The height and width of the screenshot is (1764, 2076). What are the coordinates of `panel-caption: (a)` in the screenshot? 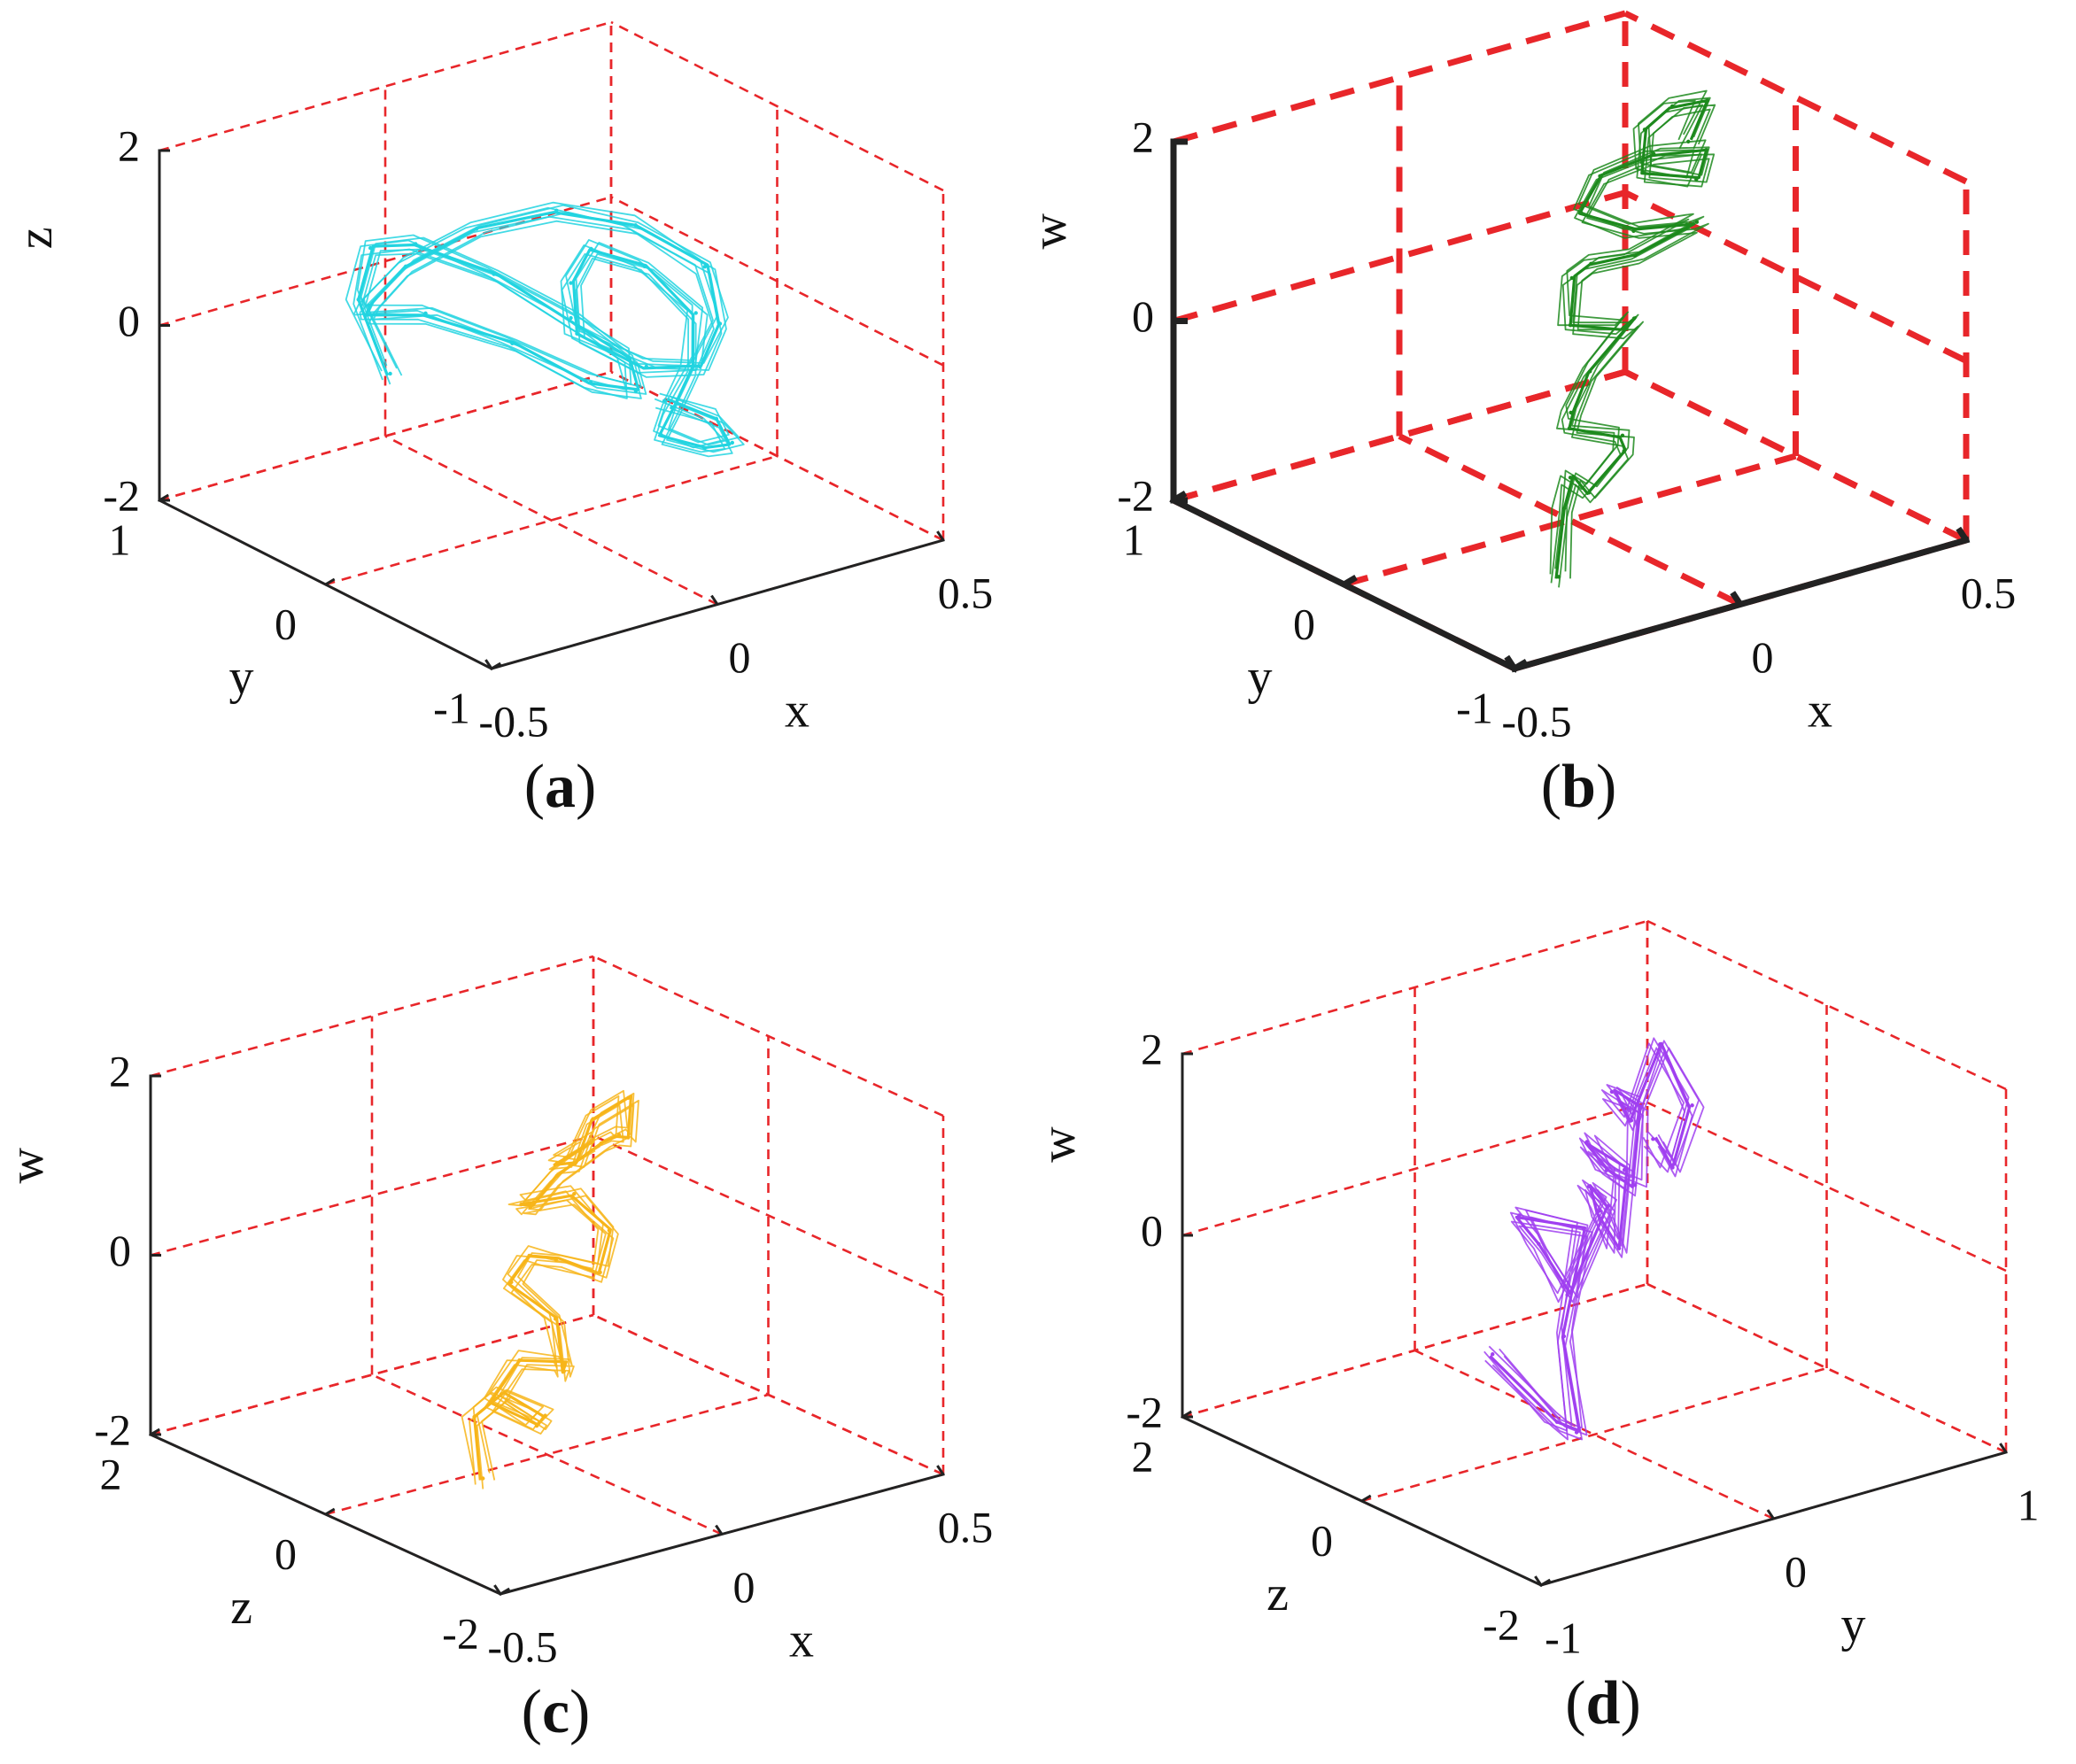 It's located at (560, 787).